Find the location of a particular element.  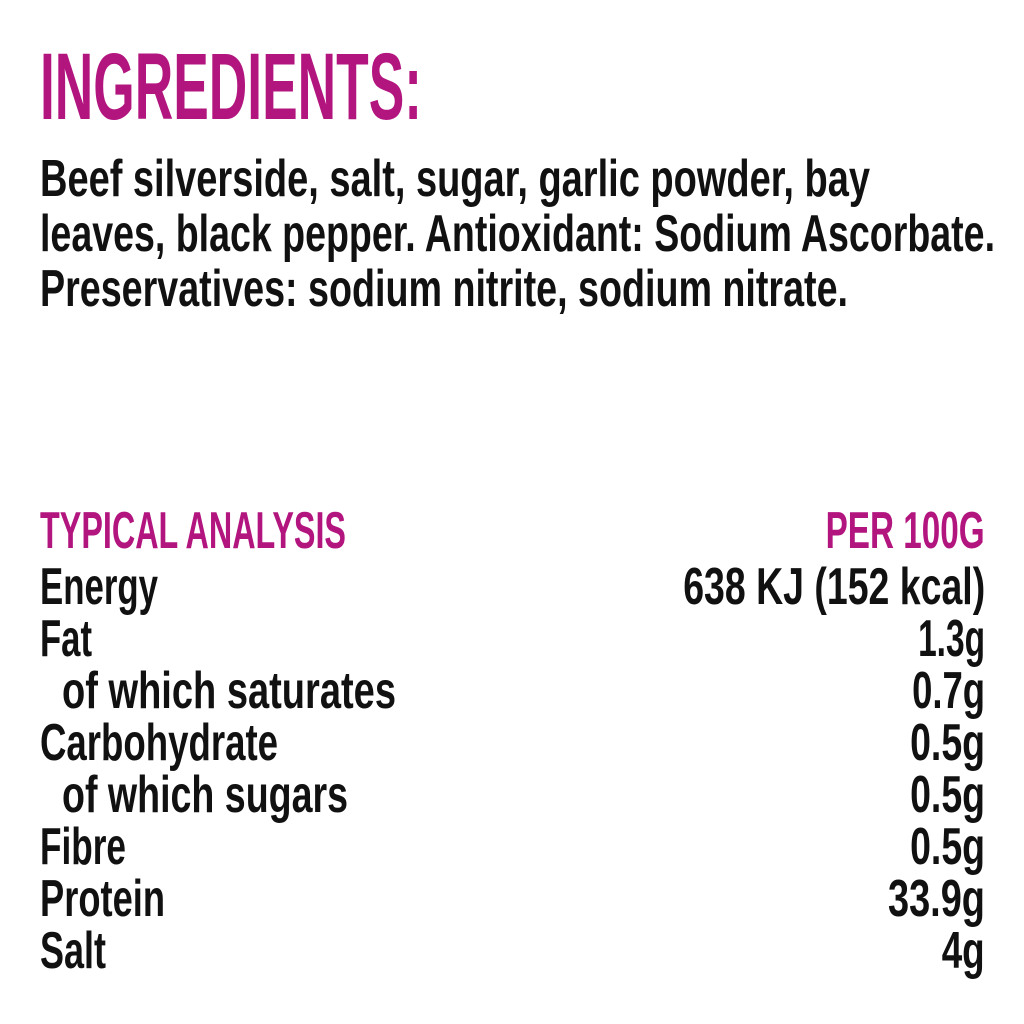

row-value: 0.7g is located at coordinates (948, 691).